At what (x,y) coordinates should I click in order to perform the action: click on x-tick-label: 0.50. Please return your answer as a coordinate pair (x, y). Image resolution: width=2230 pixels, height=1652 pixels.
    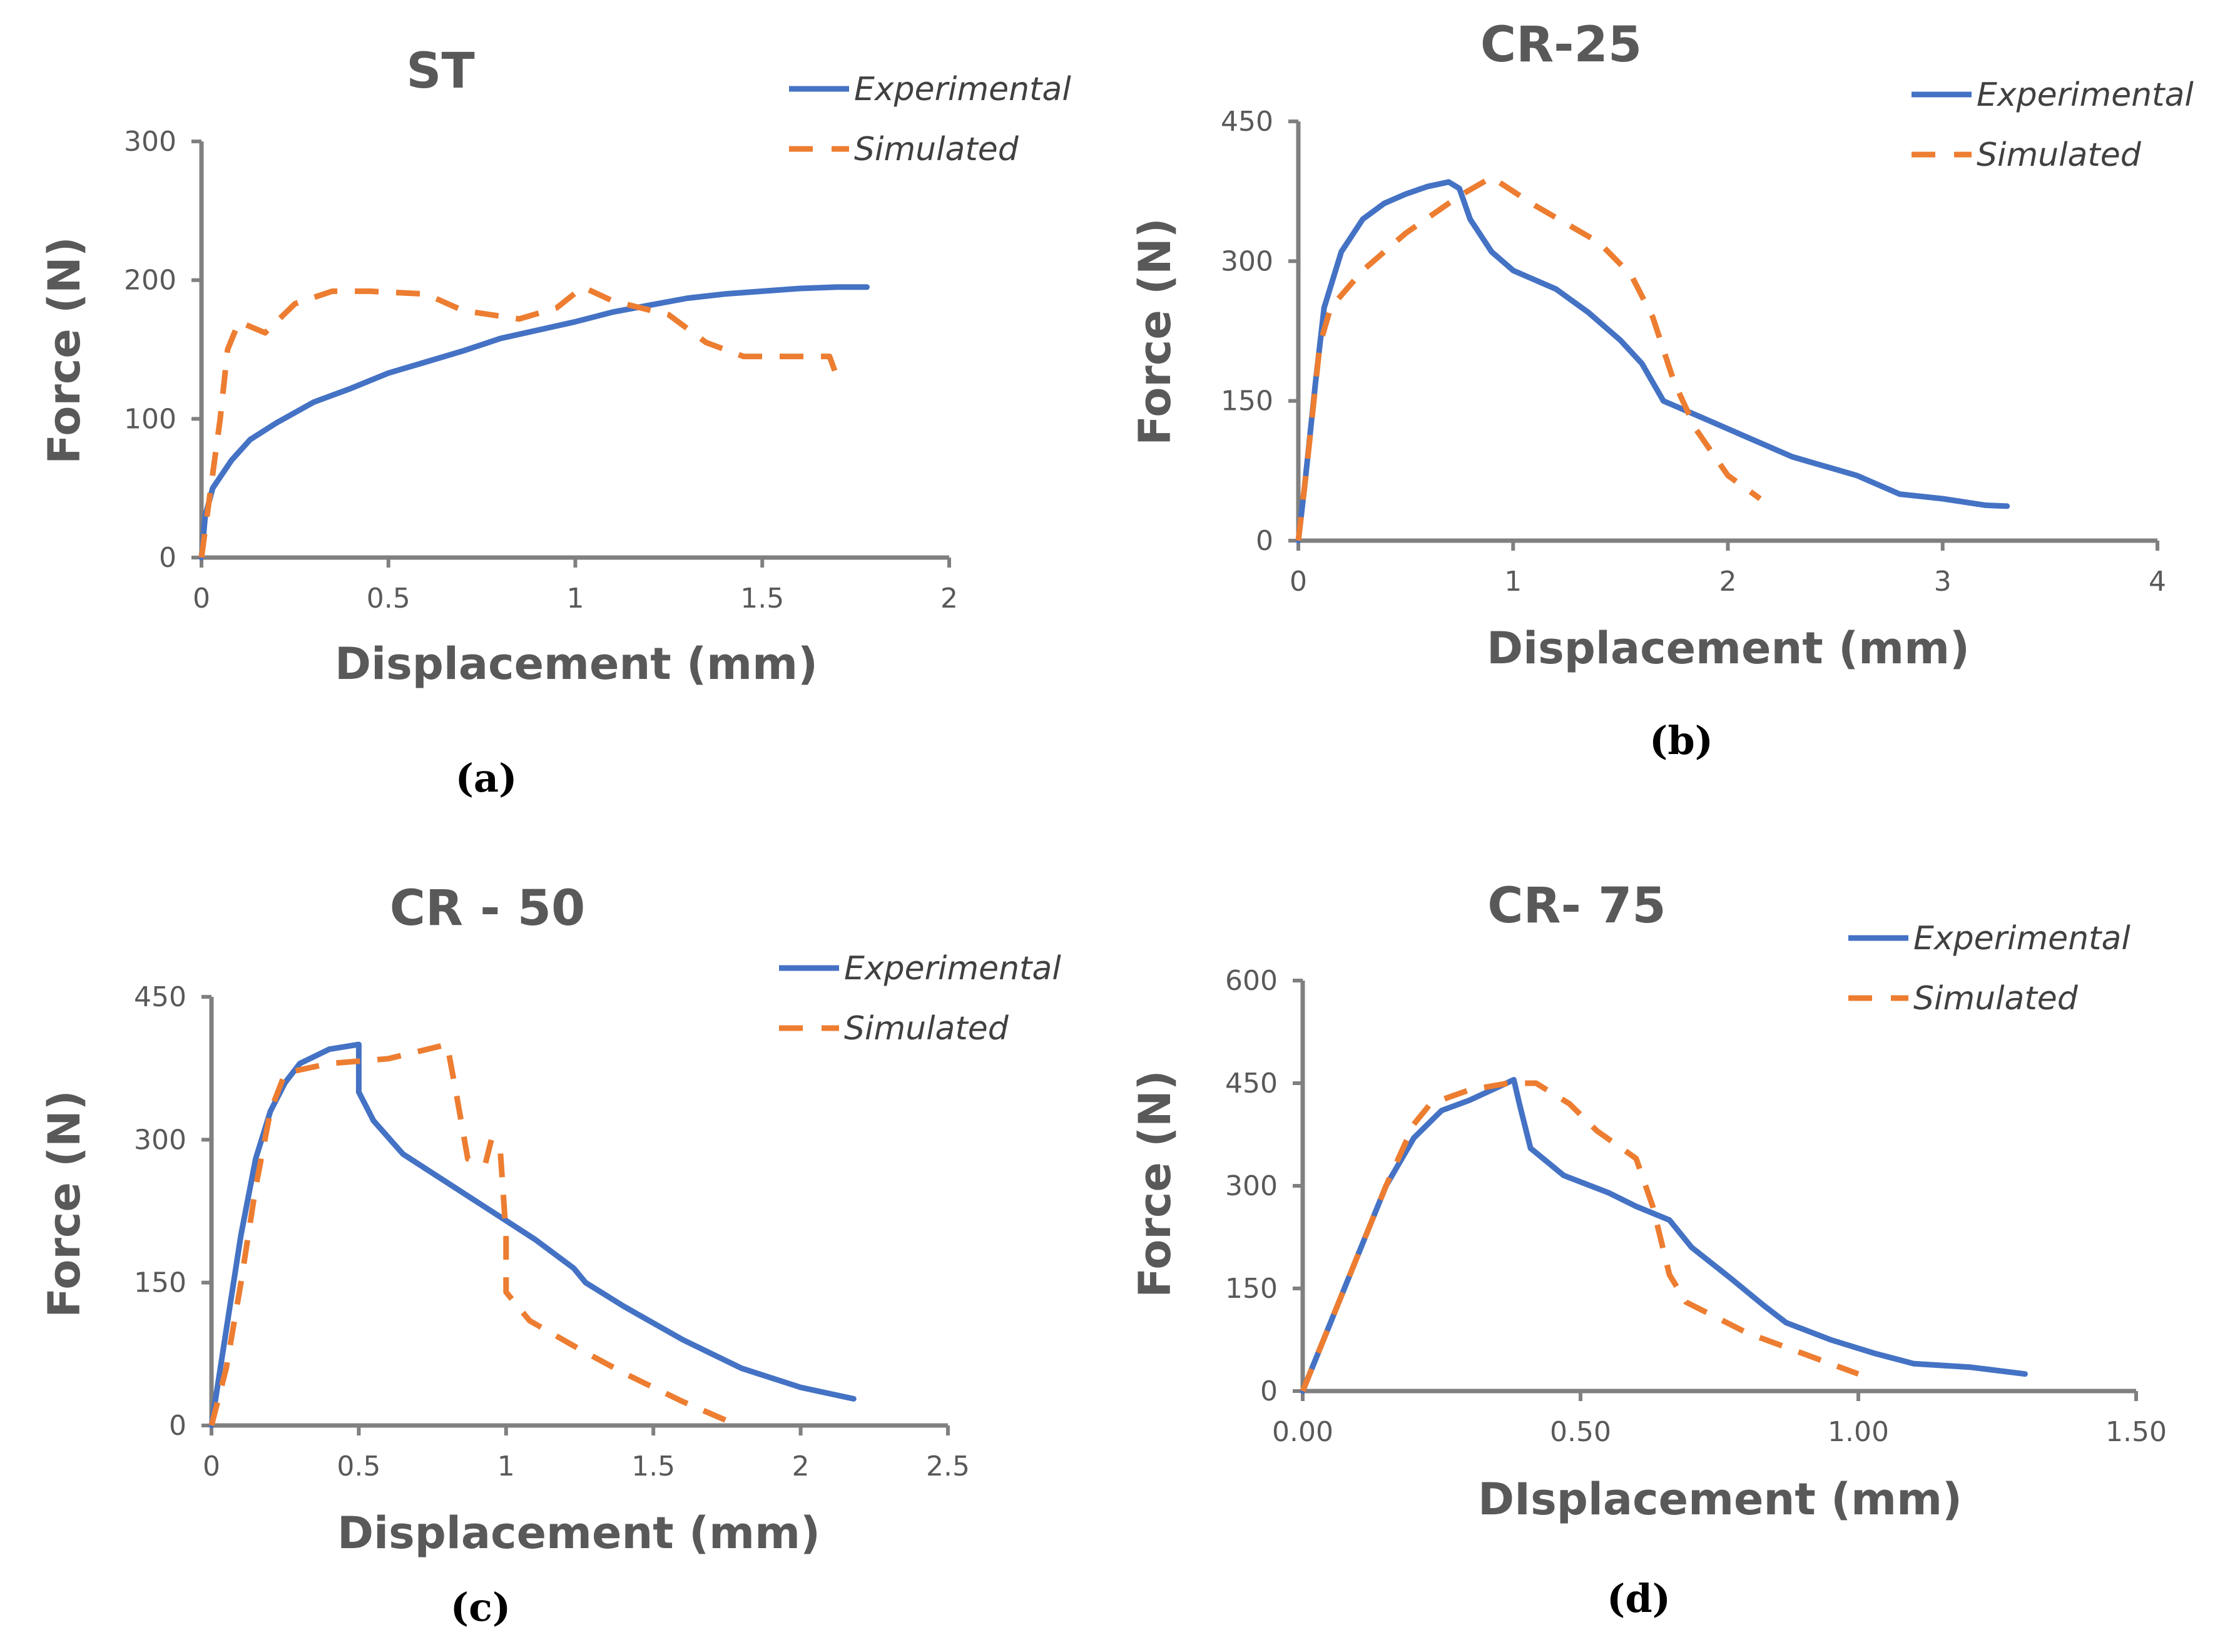
    Looking at the image, I should click on (1580, 1432).